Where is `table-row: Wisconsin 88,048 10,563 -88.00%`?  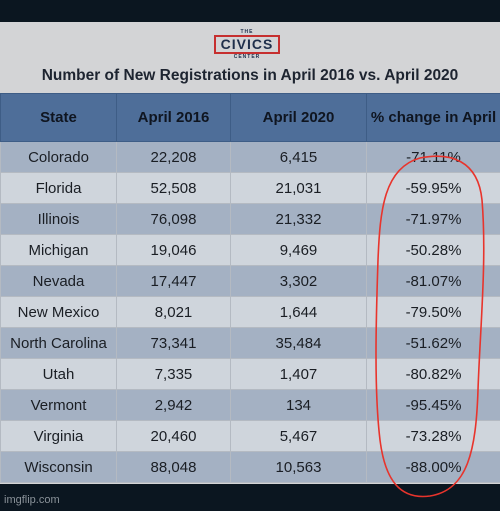 table-row: Wisconsin 88,048 10,563 -88.00% is located at coordinates (250, 467).